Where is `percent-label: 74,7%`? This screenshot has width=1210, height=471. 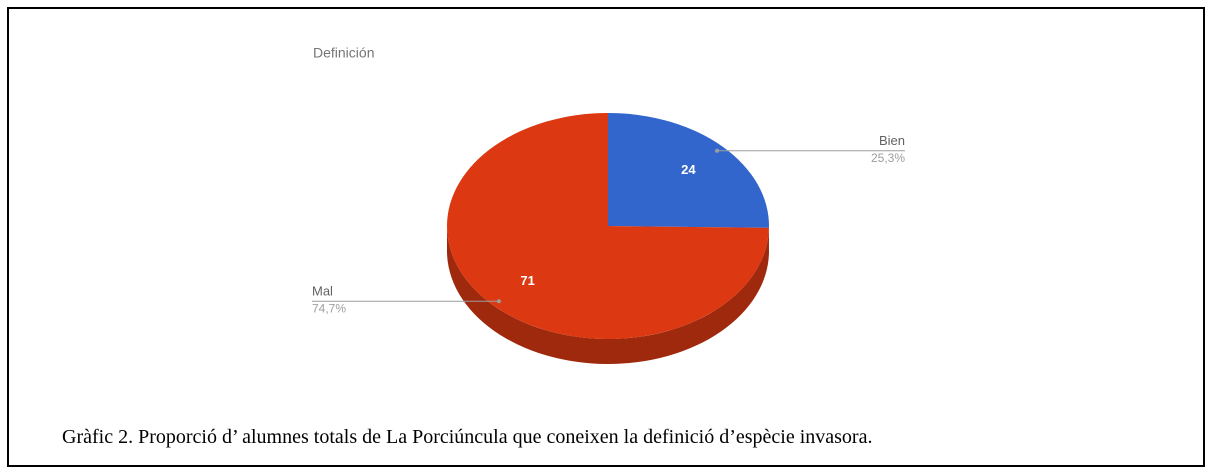 percent-label: 74,7% is located at coordinates (329, 308).